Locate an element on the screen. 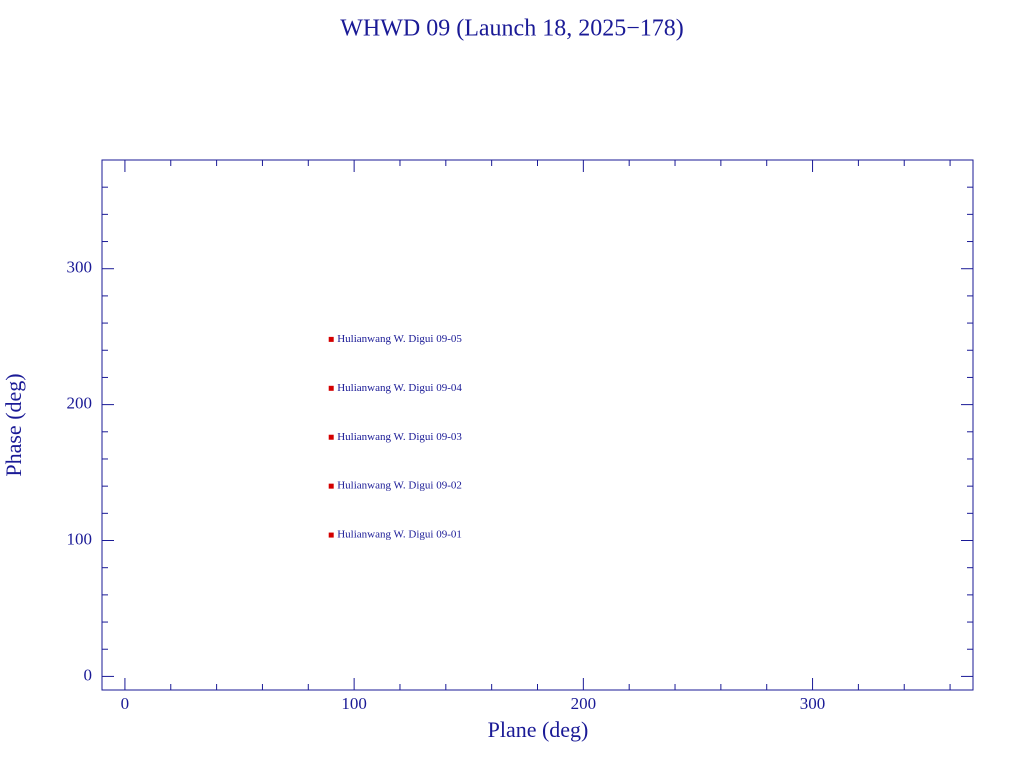 Image resolution: width=1024 pixels, height=768 pixels. y-tick-label: 0 is located at coordinates (88, 674).